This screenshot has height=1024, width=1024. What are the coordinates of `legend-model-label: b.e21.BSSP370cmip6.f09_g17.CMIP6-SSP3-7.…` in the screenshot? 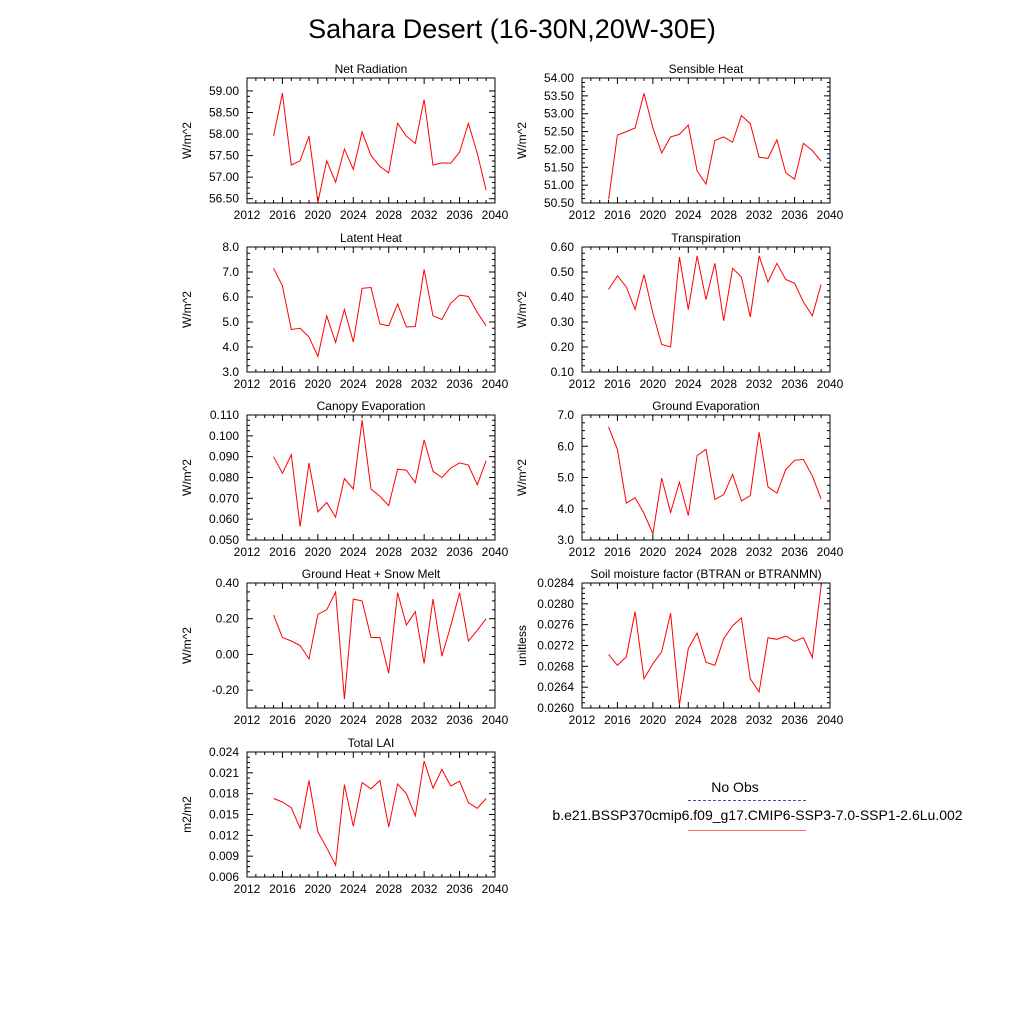 It's located at (757, 815).